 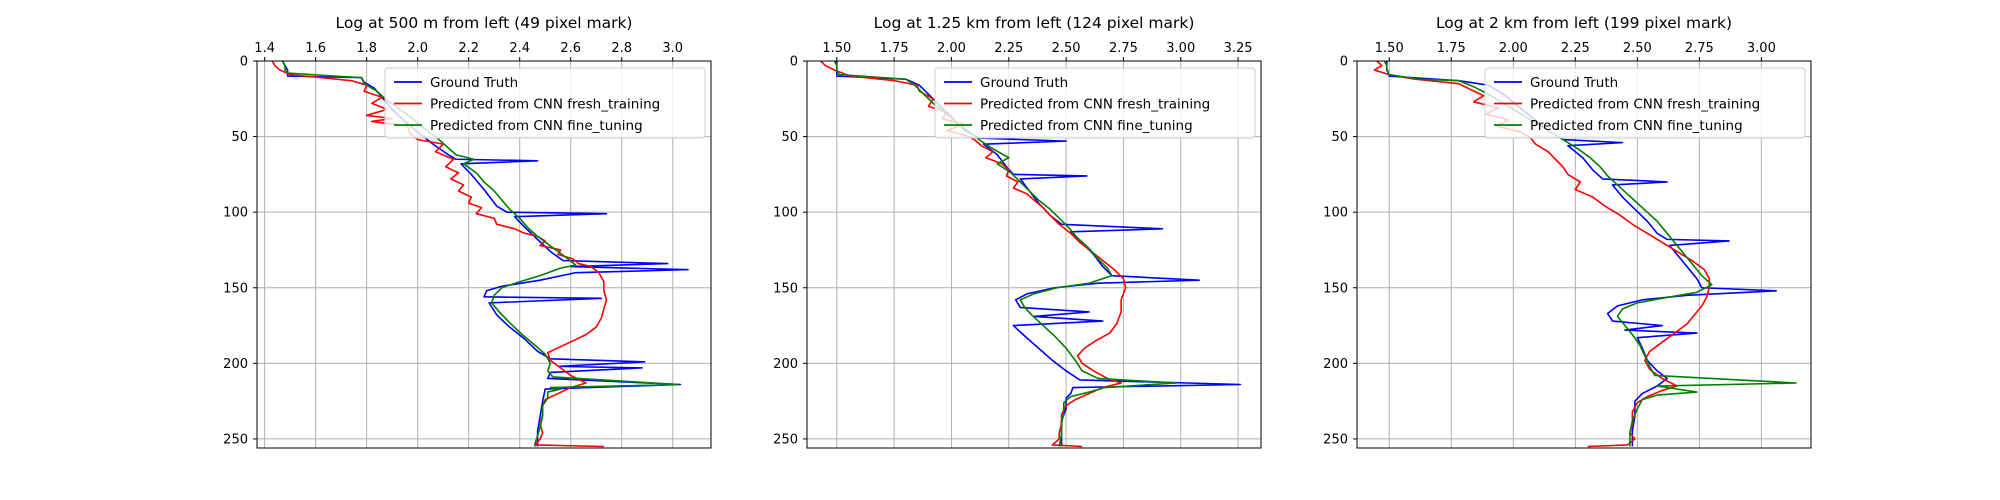 I want to click on x-tick-label: 3.25, so click(x=1238, y=48).